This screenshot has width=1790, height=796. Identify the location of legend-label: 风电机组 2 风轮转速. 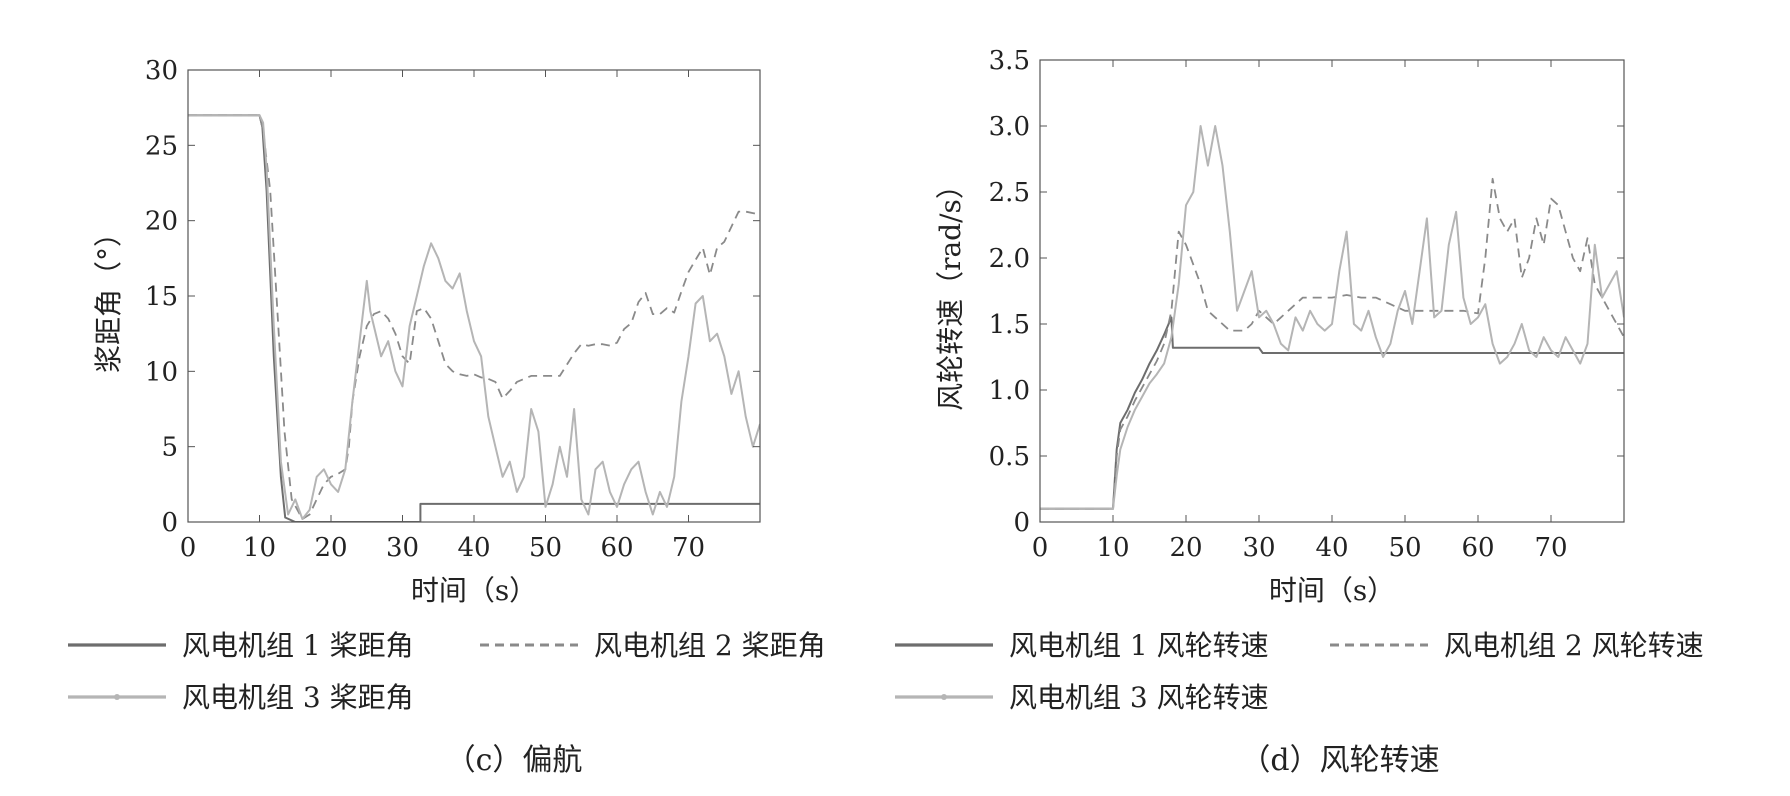
(1574, 645).